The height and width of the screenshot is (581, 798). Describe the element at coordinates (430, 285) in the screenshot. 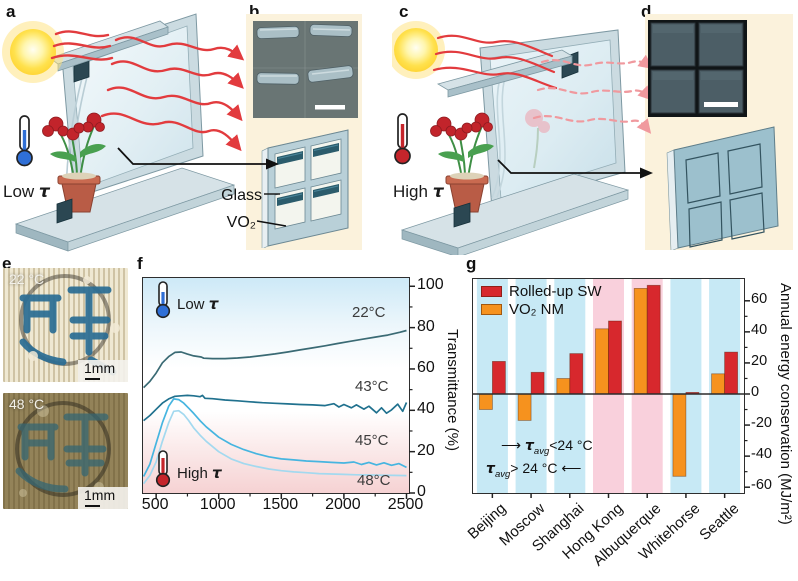

I see `y-tick-label: 100` at that location.